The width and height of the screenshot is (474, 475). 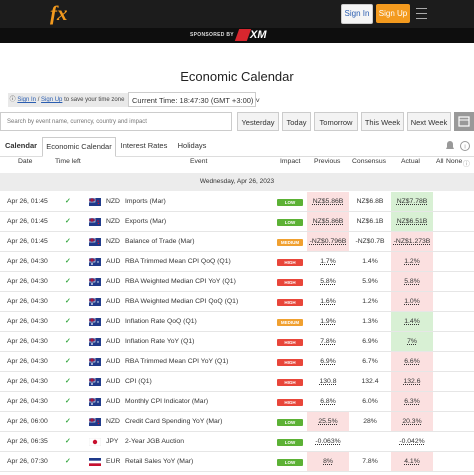 What do you see at coordinates (458, 146) in the screenshot?
I see `tab-icons: i` at bounding box center [458, 146].